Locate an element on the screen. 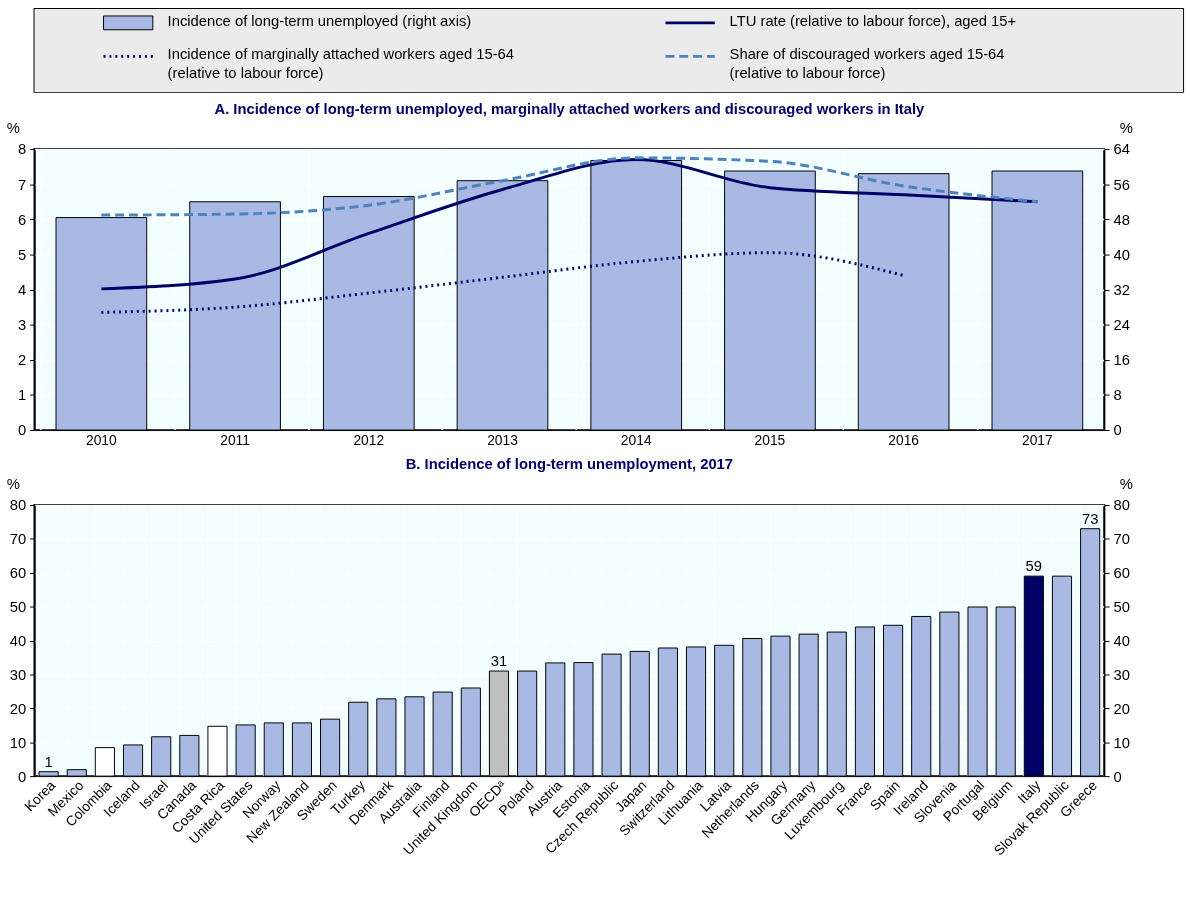 This screenshot has height=899, width=1189. x-tick-label: 2011 is located at coordinates (235, 441).